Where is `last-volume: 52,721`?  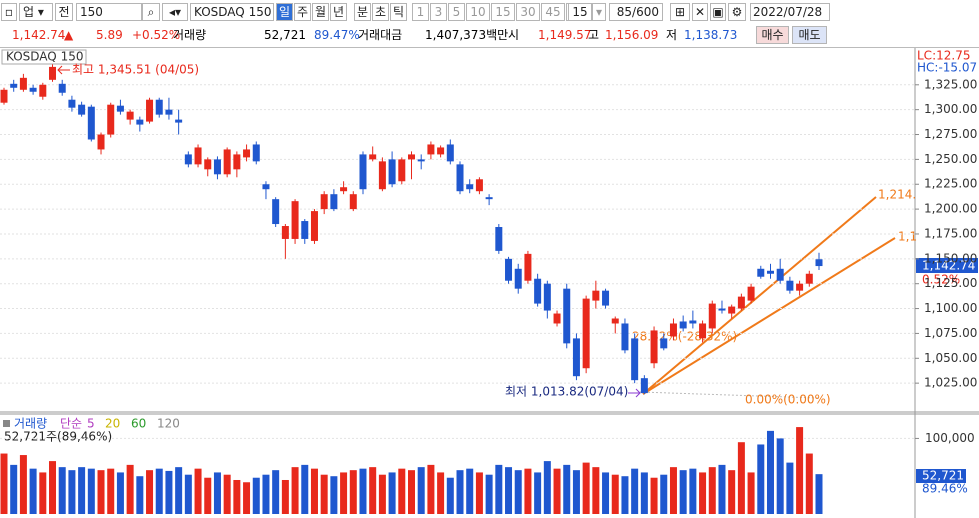
last-volume: 52,721 is located at coordinates (943, 476).